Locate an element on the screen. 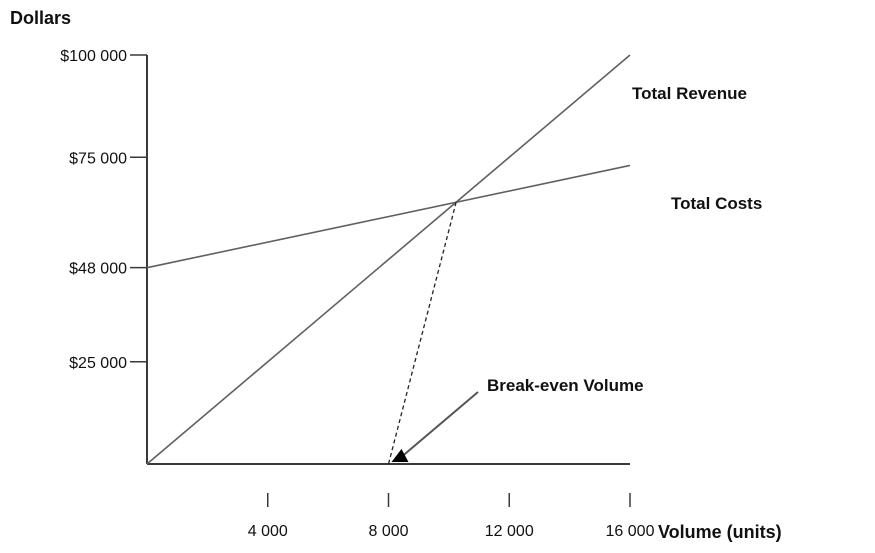  x-tick-label: 8 000 is located at coordinates (388, 531).